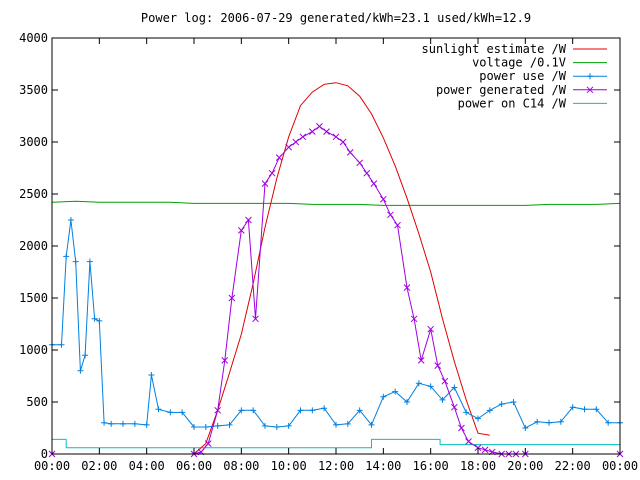  Describe the element at coordinates (501, 90) in the screenshot. I see `legend-label: power generated /W` at that location.